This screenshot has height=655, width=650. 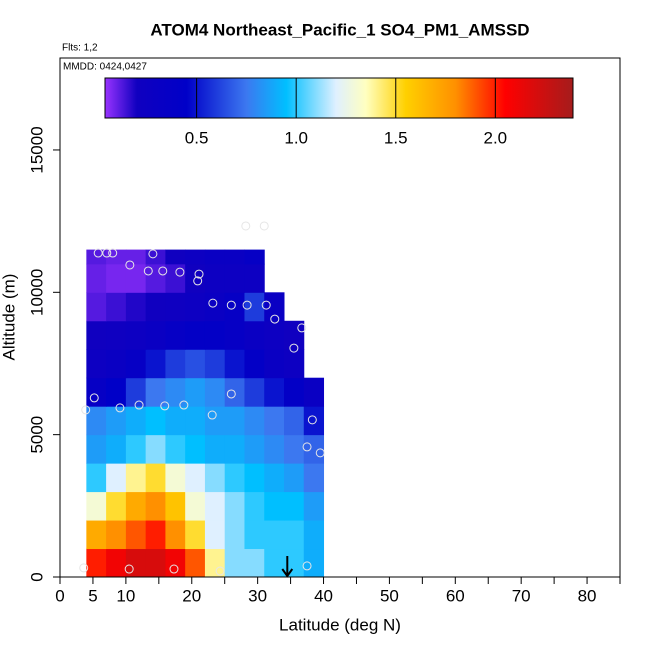 What do you see at coordinates (197, 137) in the screenshot?
I see `colorbar-tick-label: 0.5` at bounding box center [197, 137].